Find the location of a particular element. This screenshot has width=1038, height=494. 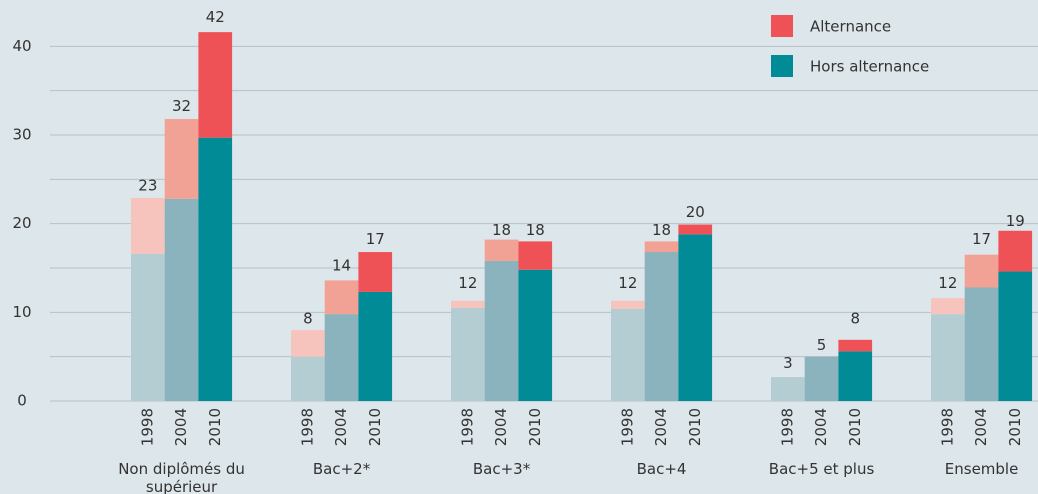

y-tick-label: 10 is located at coordinates (21, 312).